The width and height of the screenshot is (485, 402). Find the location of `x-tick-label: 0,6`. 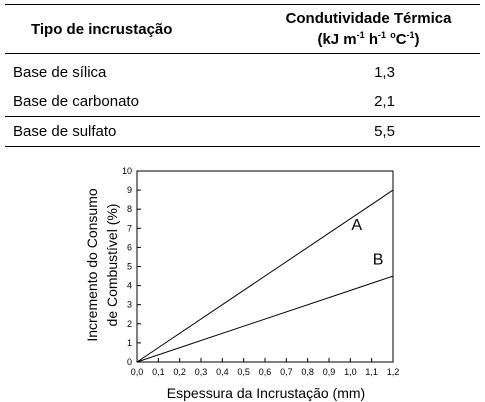

x-tick-label: 0,6 is located at coordinates (265, 372).